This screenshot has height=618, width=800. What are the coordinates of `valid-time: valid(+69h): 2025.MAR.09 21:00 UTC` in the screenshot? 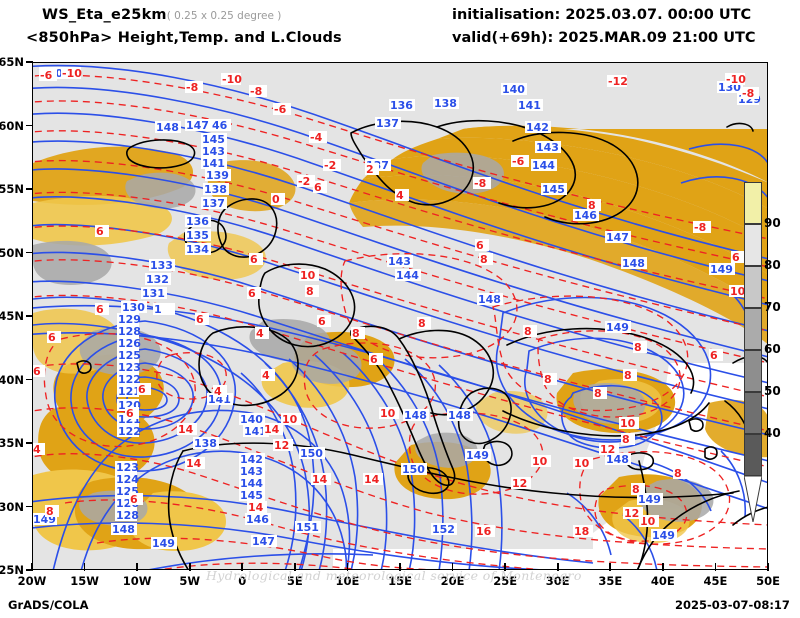 It's located at (604, 38).